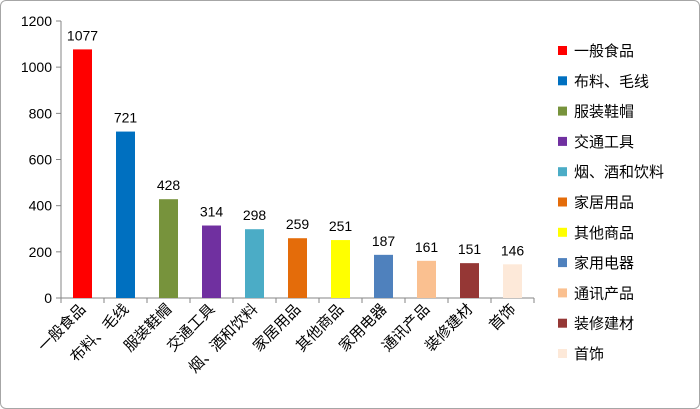  Describe the element at coordinates (41, 206) in the screenshot. I see `y-tick-label: 400` at that location.